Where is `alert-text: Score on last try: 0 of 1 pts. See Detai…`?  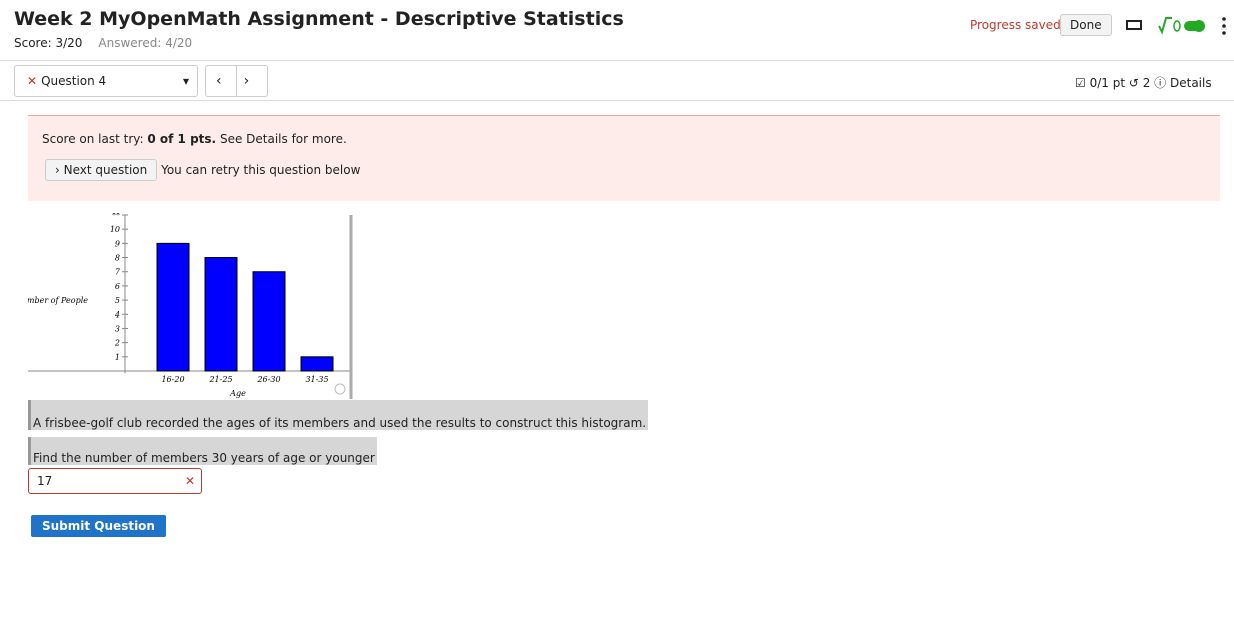
alert-text: Score on last try: 0 of 1 pts. See Detai… is located at coordinates (194, 139).